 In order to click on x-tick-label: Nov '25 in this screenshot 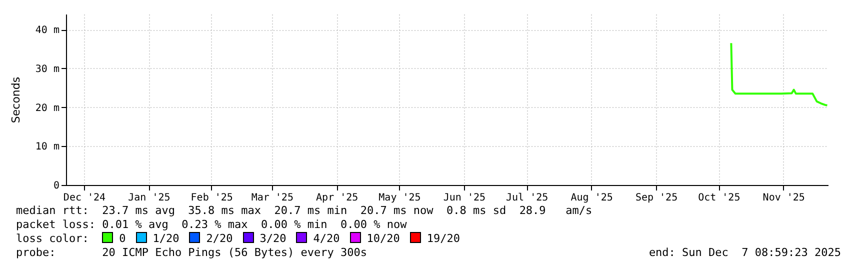, I will do `click(783, 198)`.